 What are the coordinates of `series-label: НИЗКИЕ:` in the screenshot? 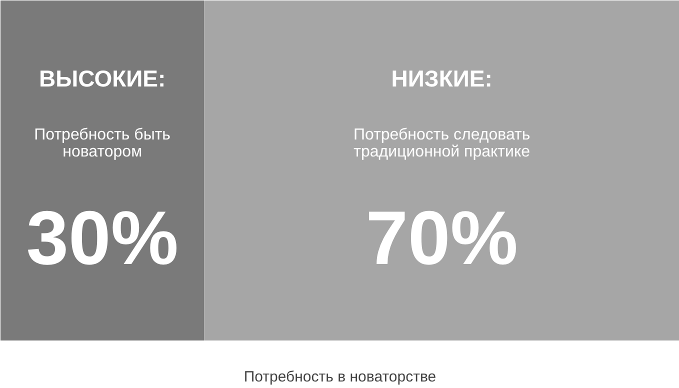 It's located at (441, 79).